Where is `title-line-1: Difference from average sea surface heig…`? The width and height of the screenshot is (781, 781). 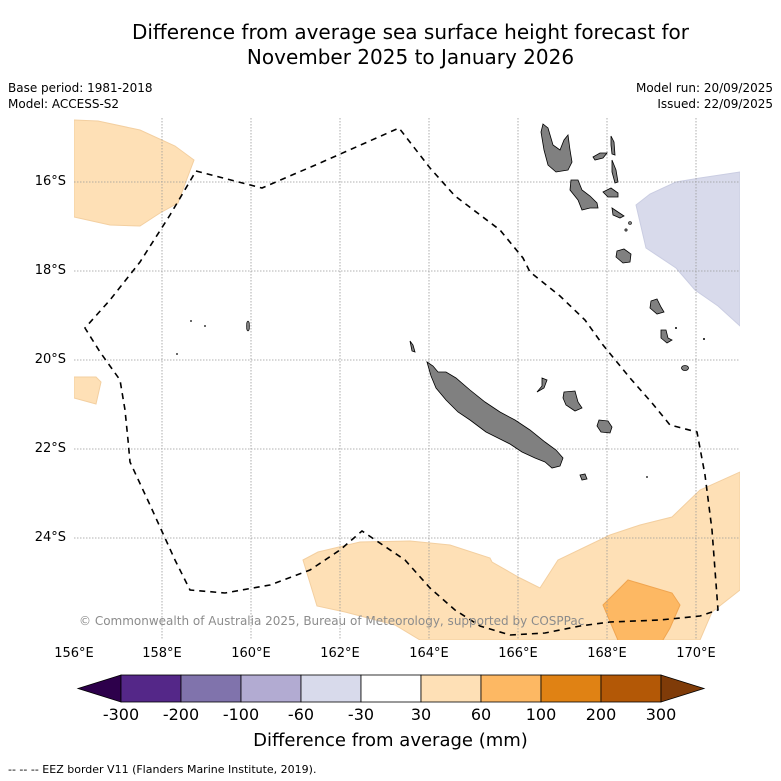
title-line-1: Difference from average sea surface heig… is located at coordinates (410, 32).